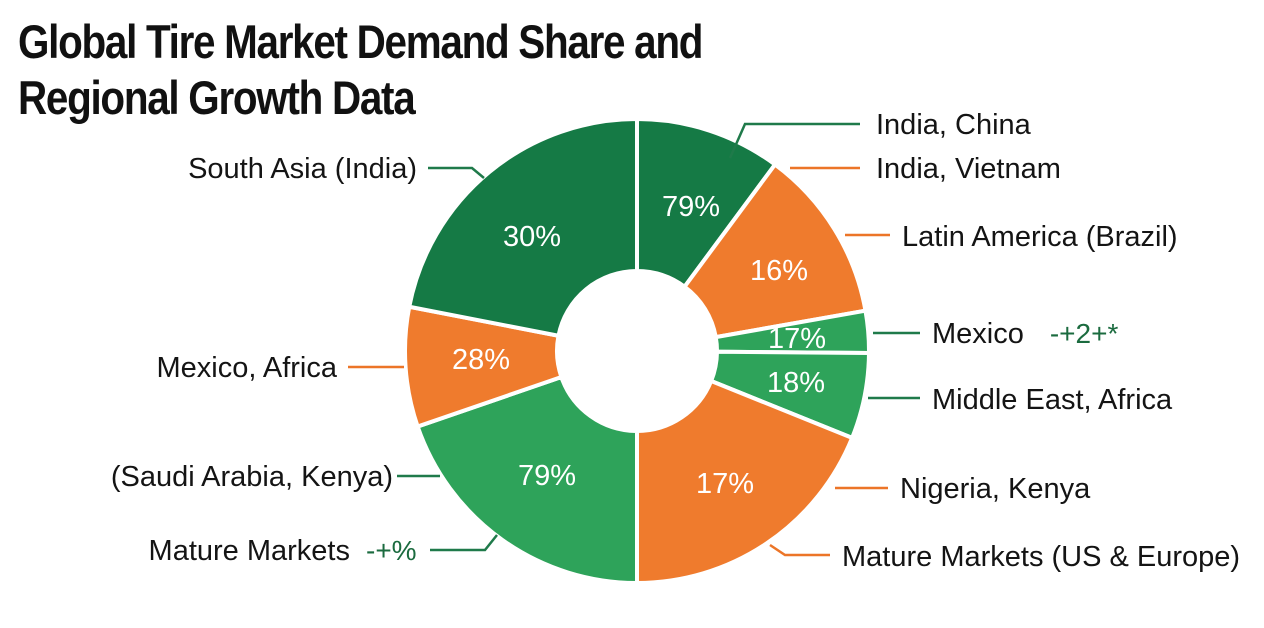  I want to click on callout-label: Nigeria, Kenya, so click(995, 489).